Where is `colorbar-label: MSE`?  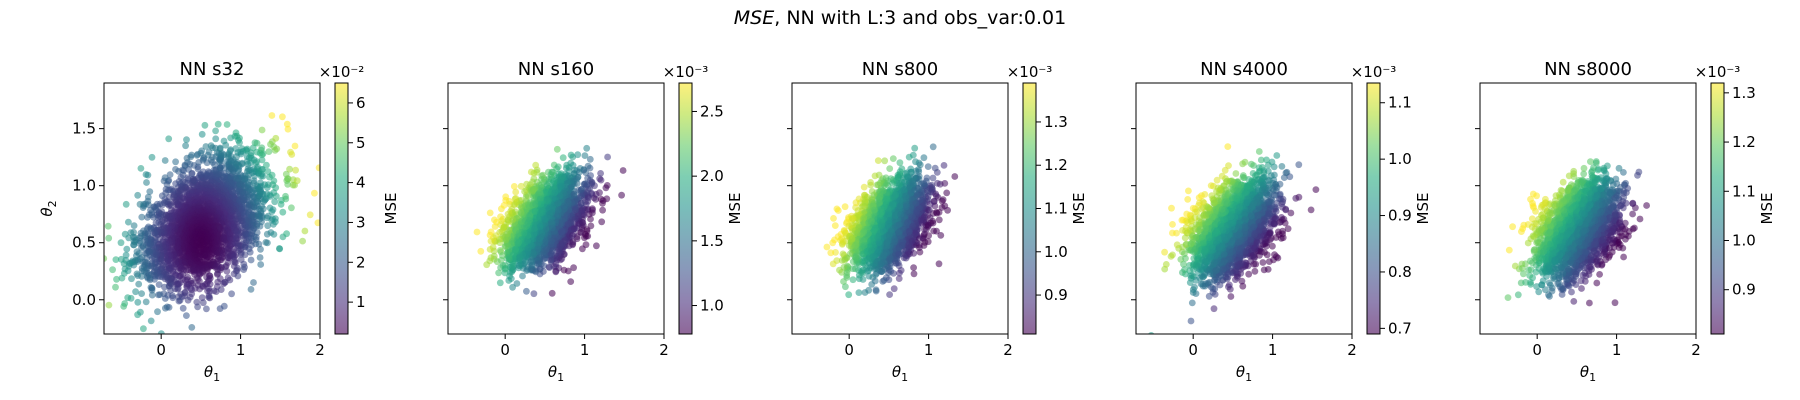
colorbar-label: MSE is located at coordinates (735, 209).